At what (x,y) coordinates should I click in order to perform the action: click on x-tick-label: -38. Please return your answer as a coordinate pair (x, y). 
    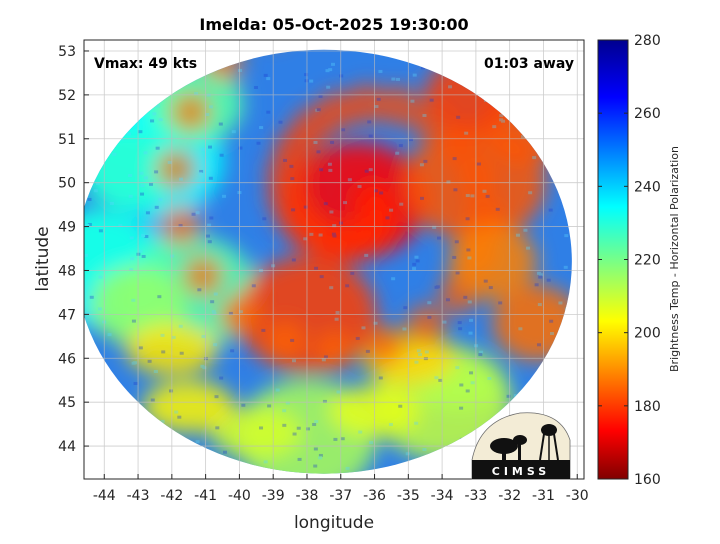
    Looking at the image, I should click on (307, 496).